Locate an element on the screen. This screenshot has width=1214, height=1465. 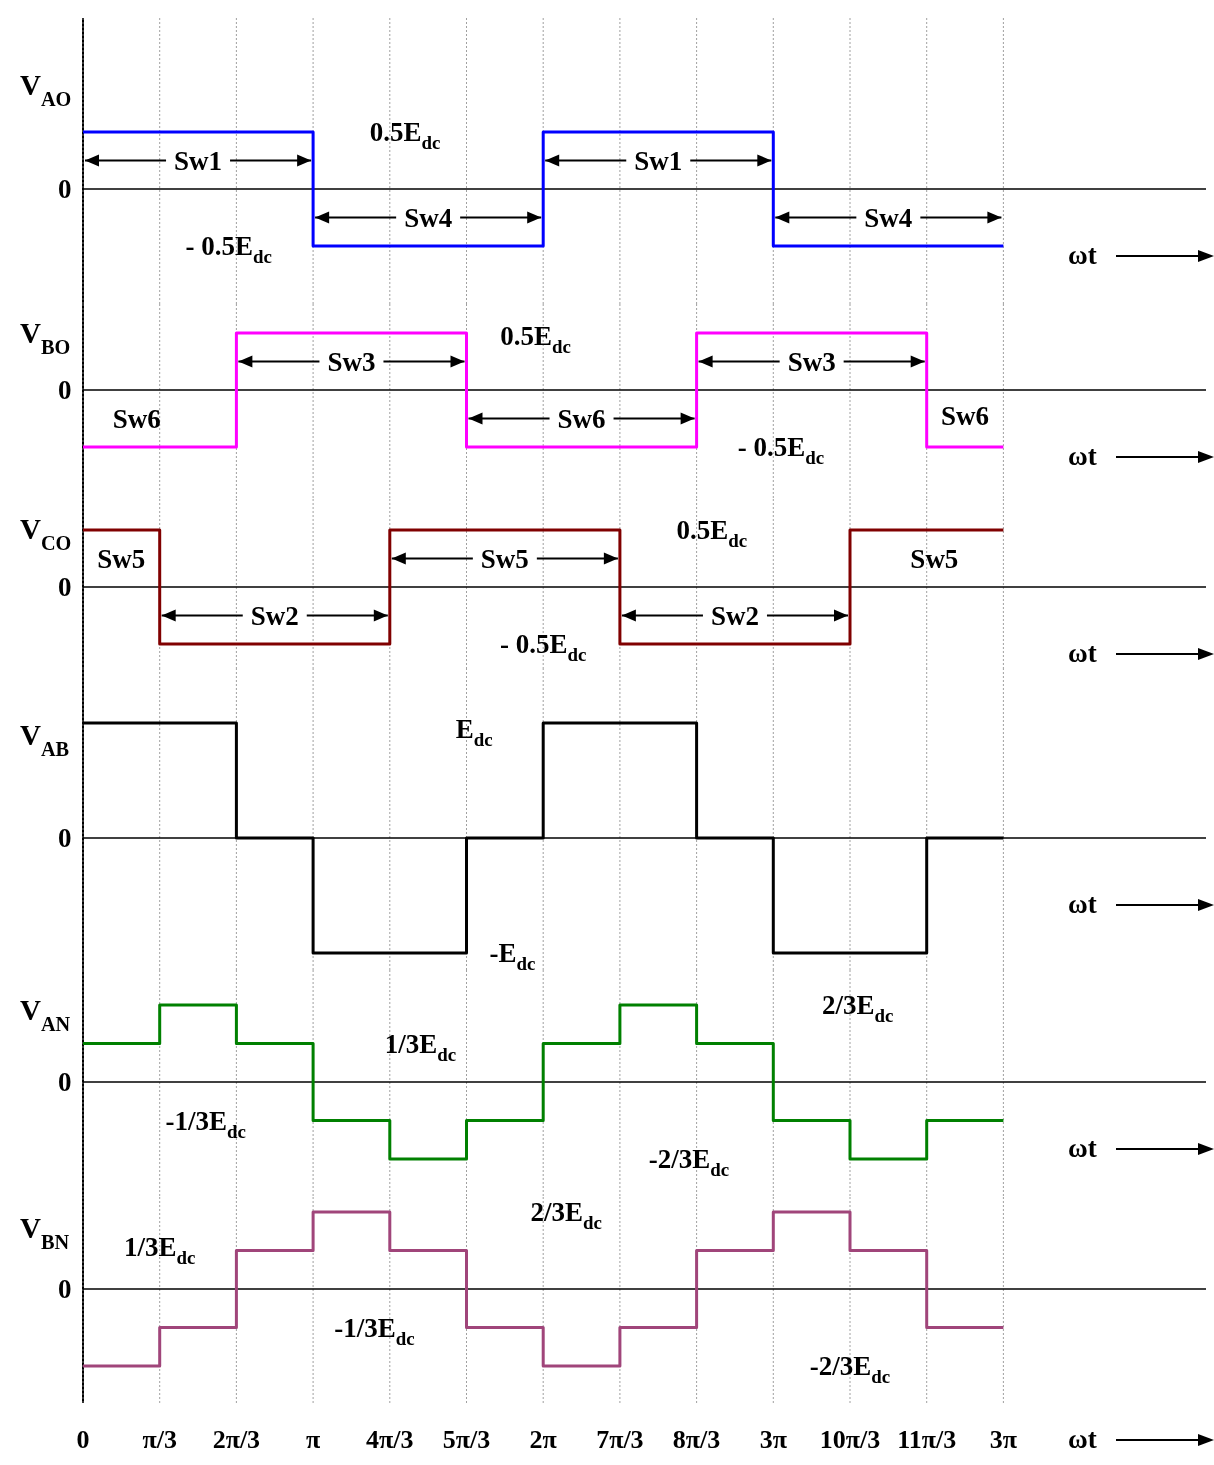
y-axis-title: V$_{AO}$ is located at coordinates (46, 89).